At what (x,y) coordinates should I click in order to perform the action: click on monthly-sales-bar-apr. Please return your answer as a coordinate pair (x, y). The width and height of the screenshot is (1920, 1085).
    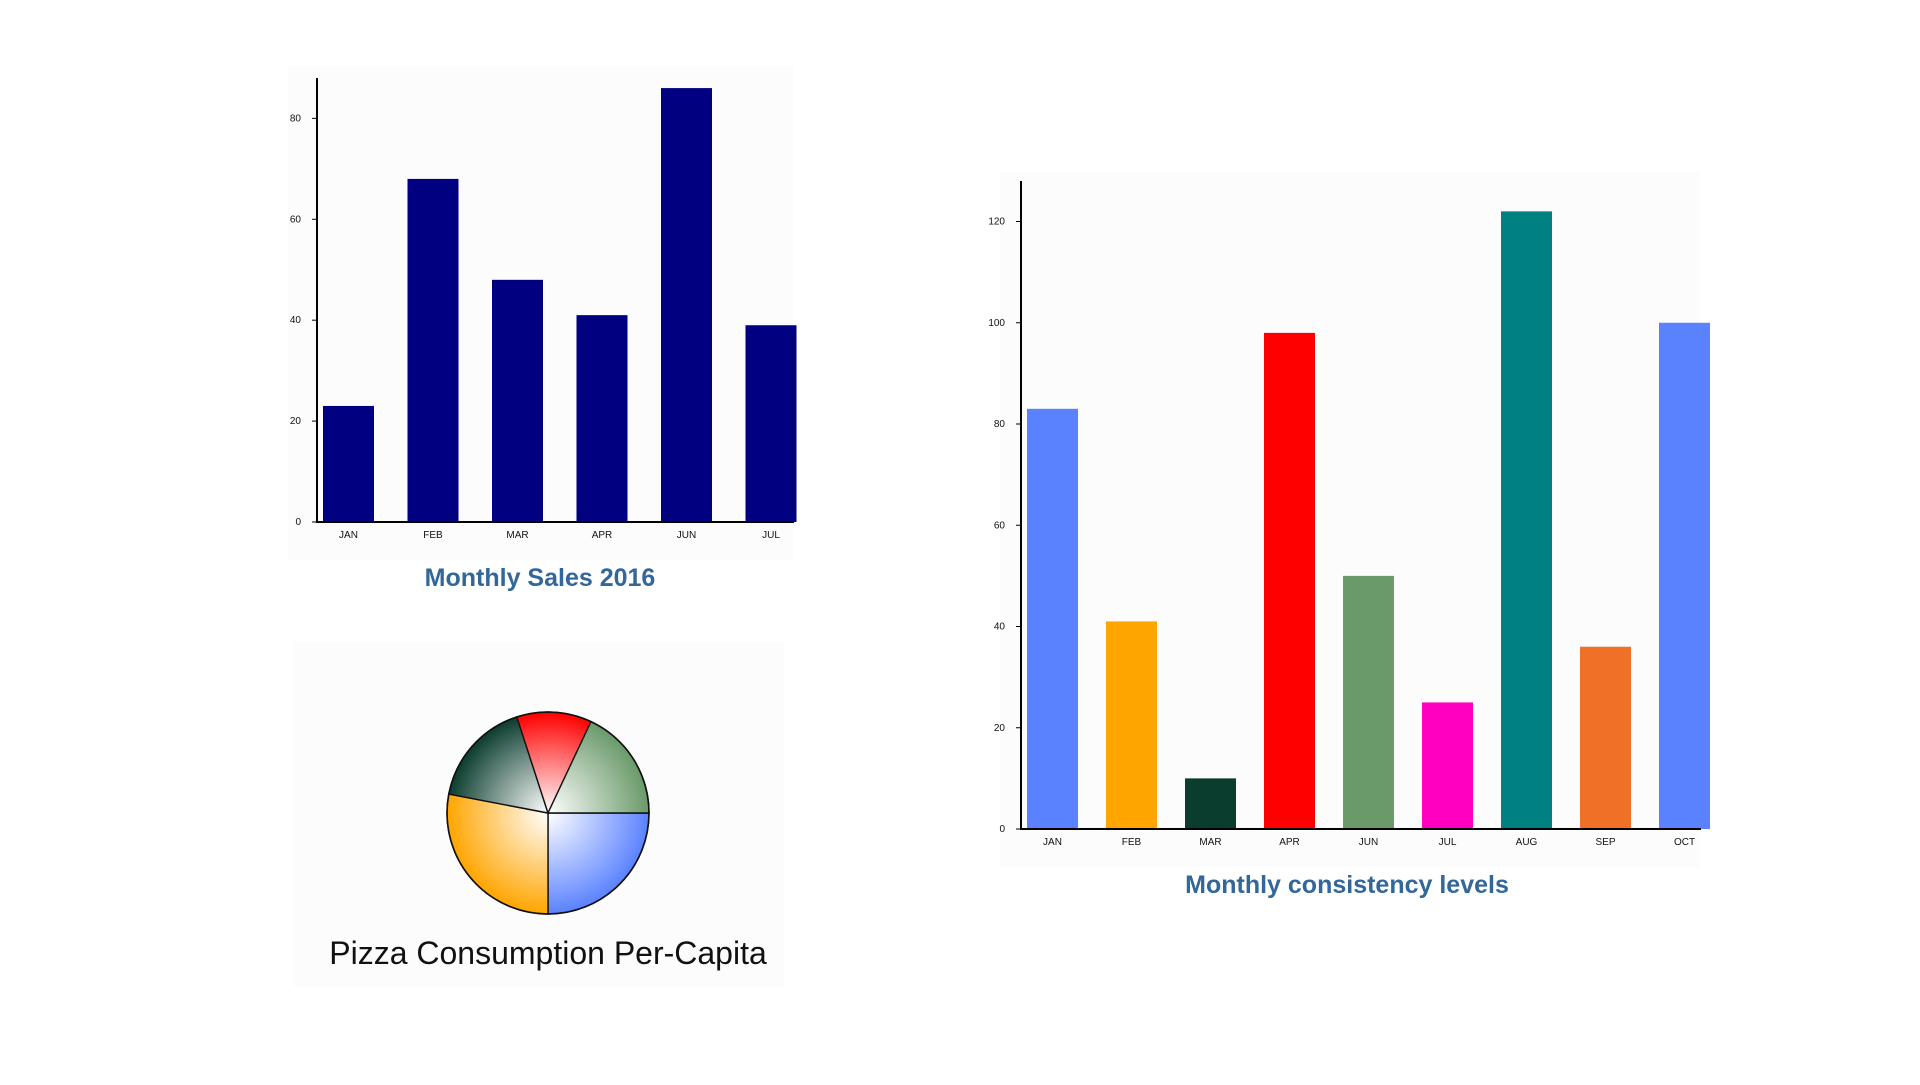
    Looking at the image, I should click on (602, 418).